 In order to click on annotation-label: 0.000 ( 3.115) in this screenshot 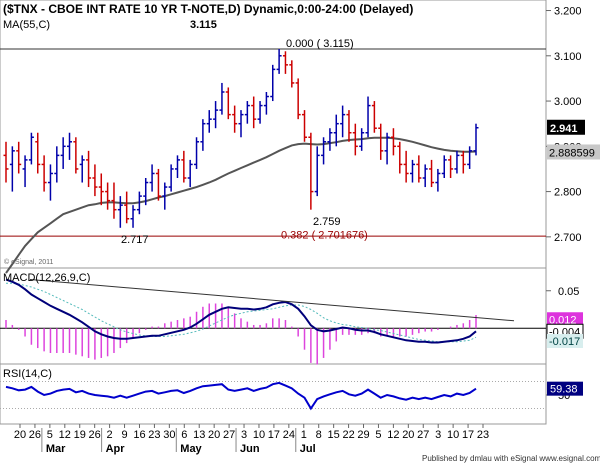, I will do `click(320, 44)`.